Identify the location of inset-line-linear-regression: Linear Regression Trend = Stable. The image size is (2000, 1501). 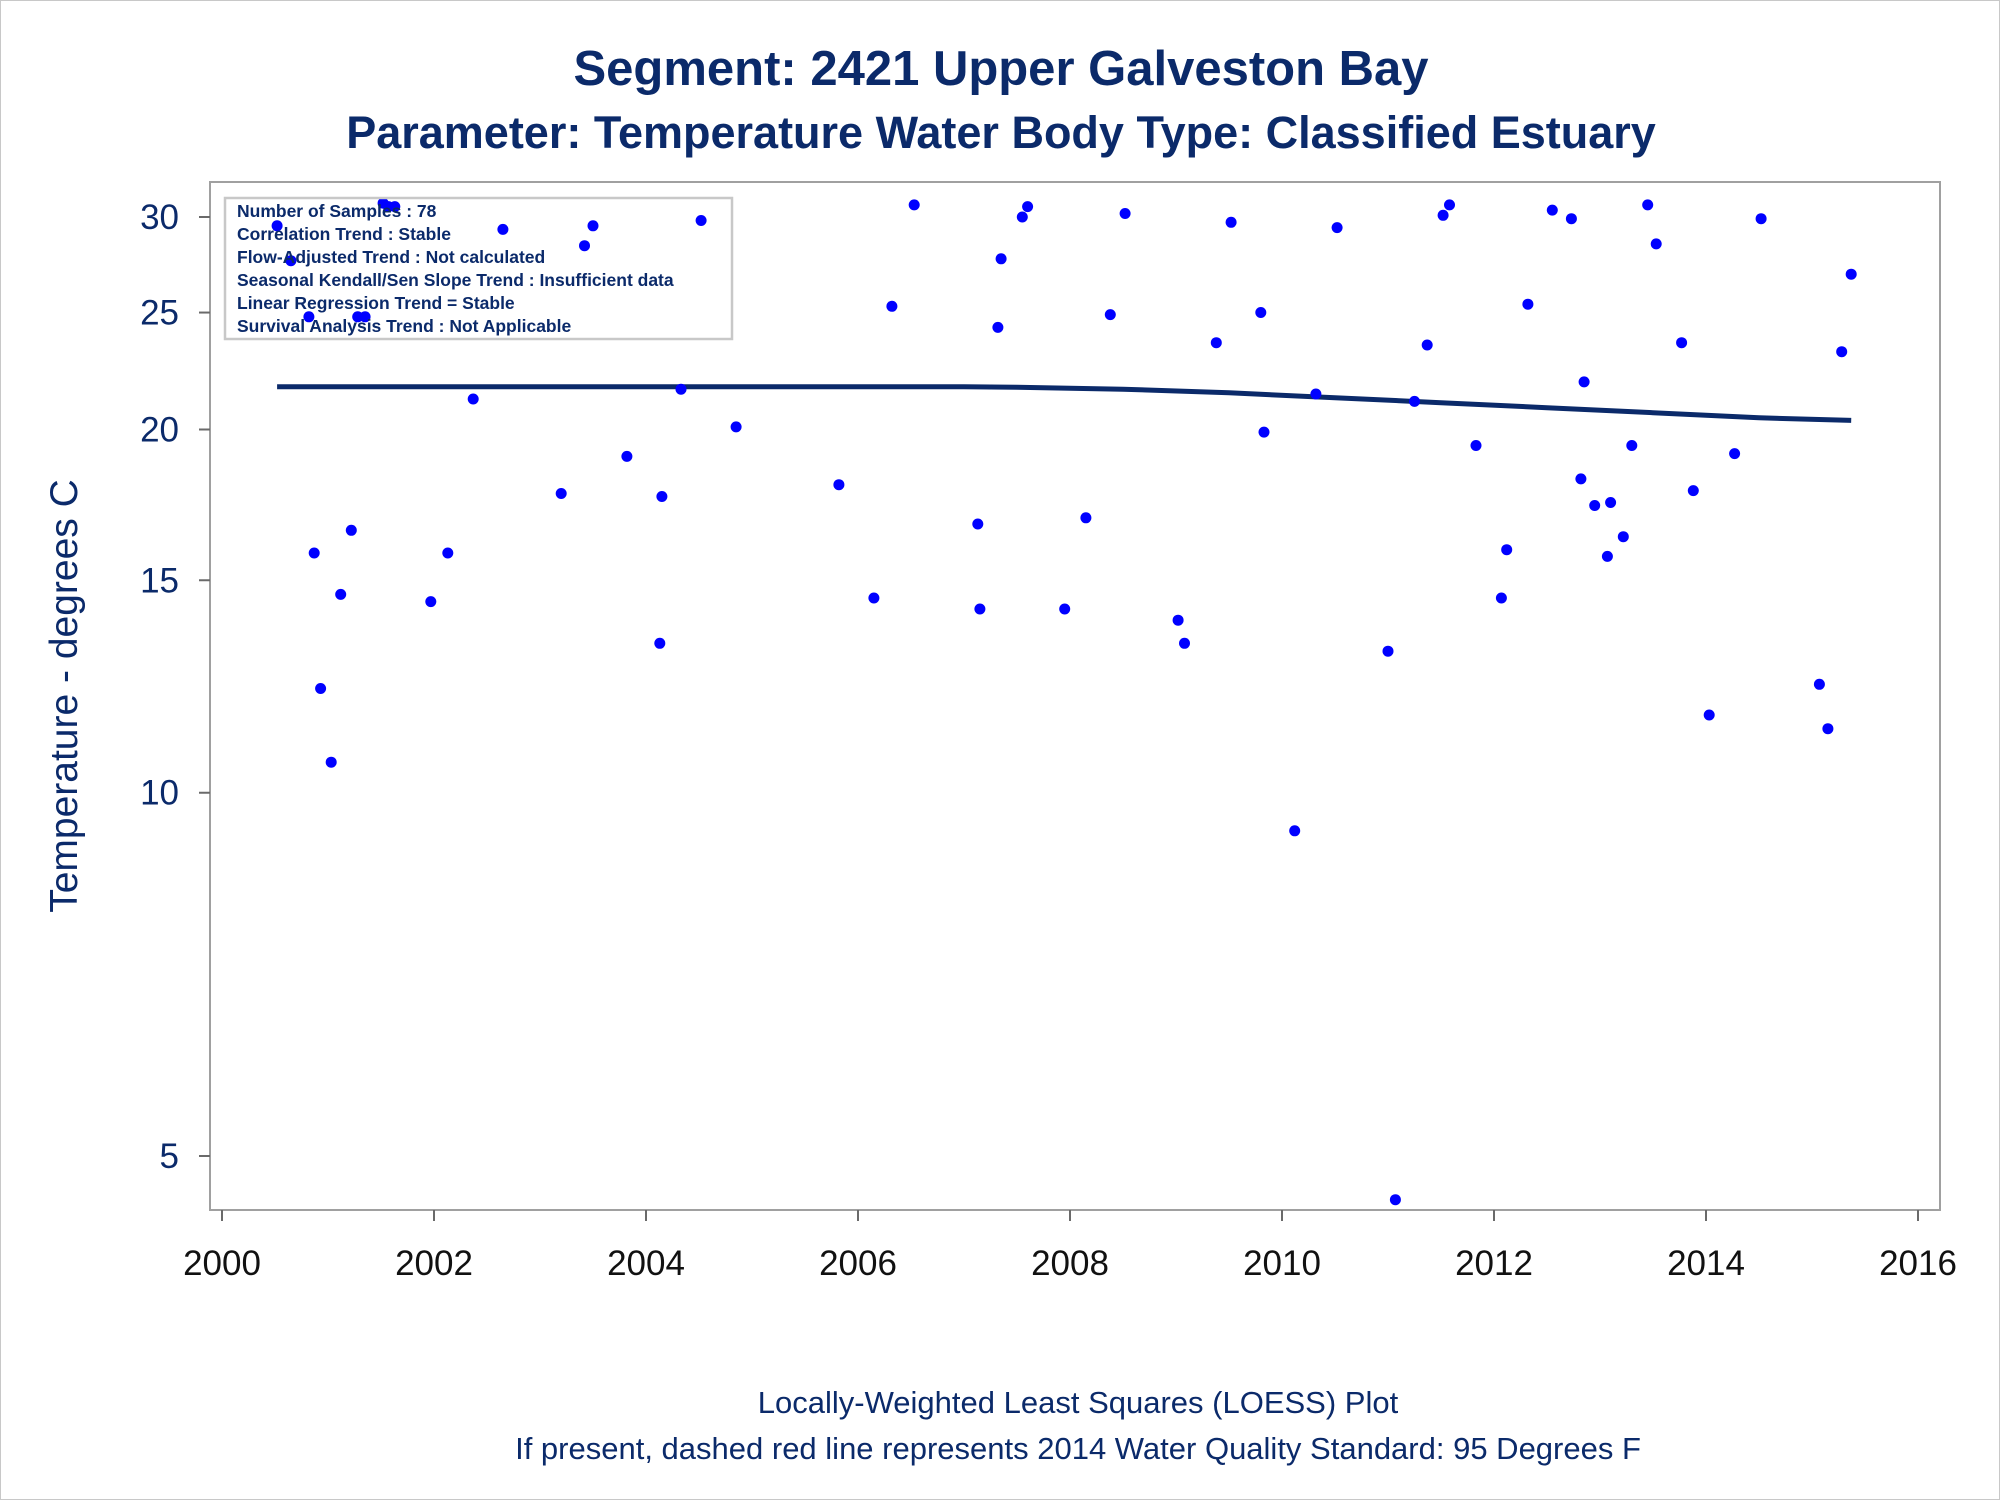
(376, 303).